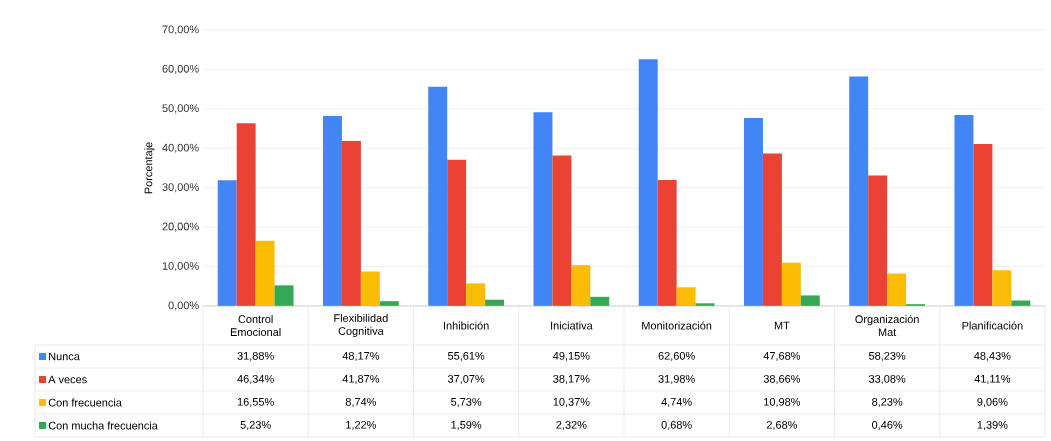 The height and width of the screenshot is (441, 1051). I want to click on data-label: 10,37%, so click(571, 402).